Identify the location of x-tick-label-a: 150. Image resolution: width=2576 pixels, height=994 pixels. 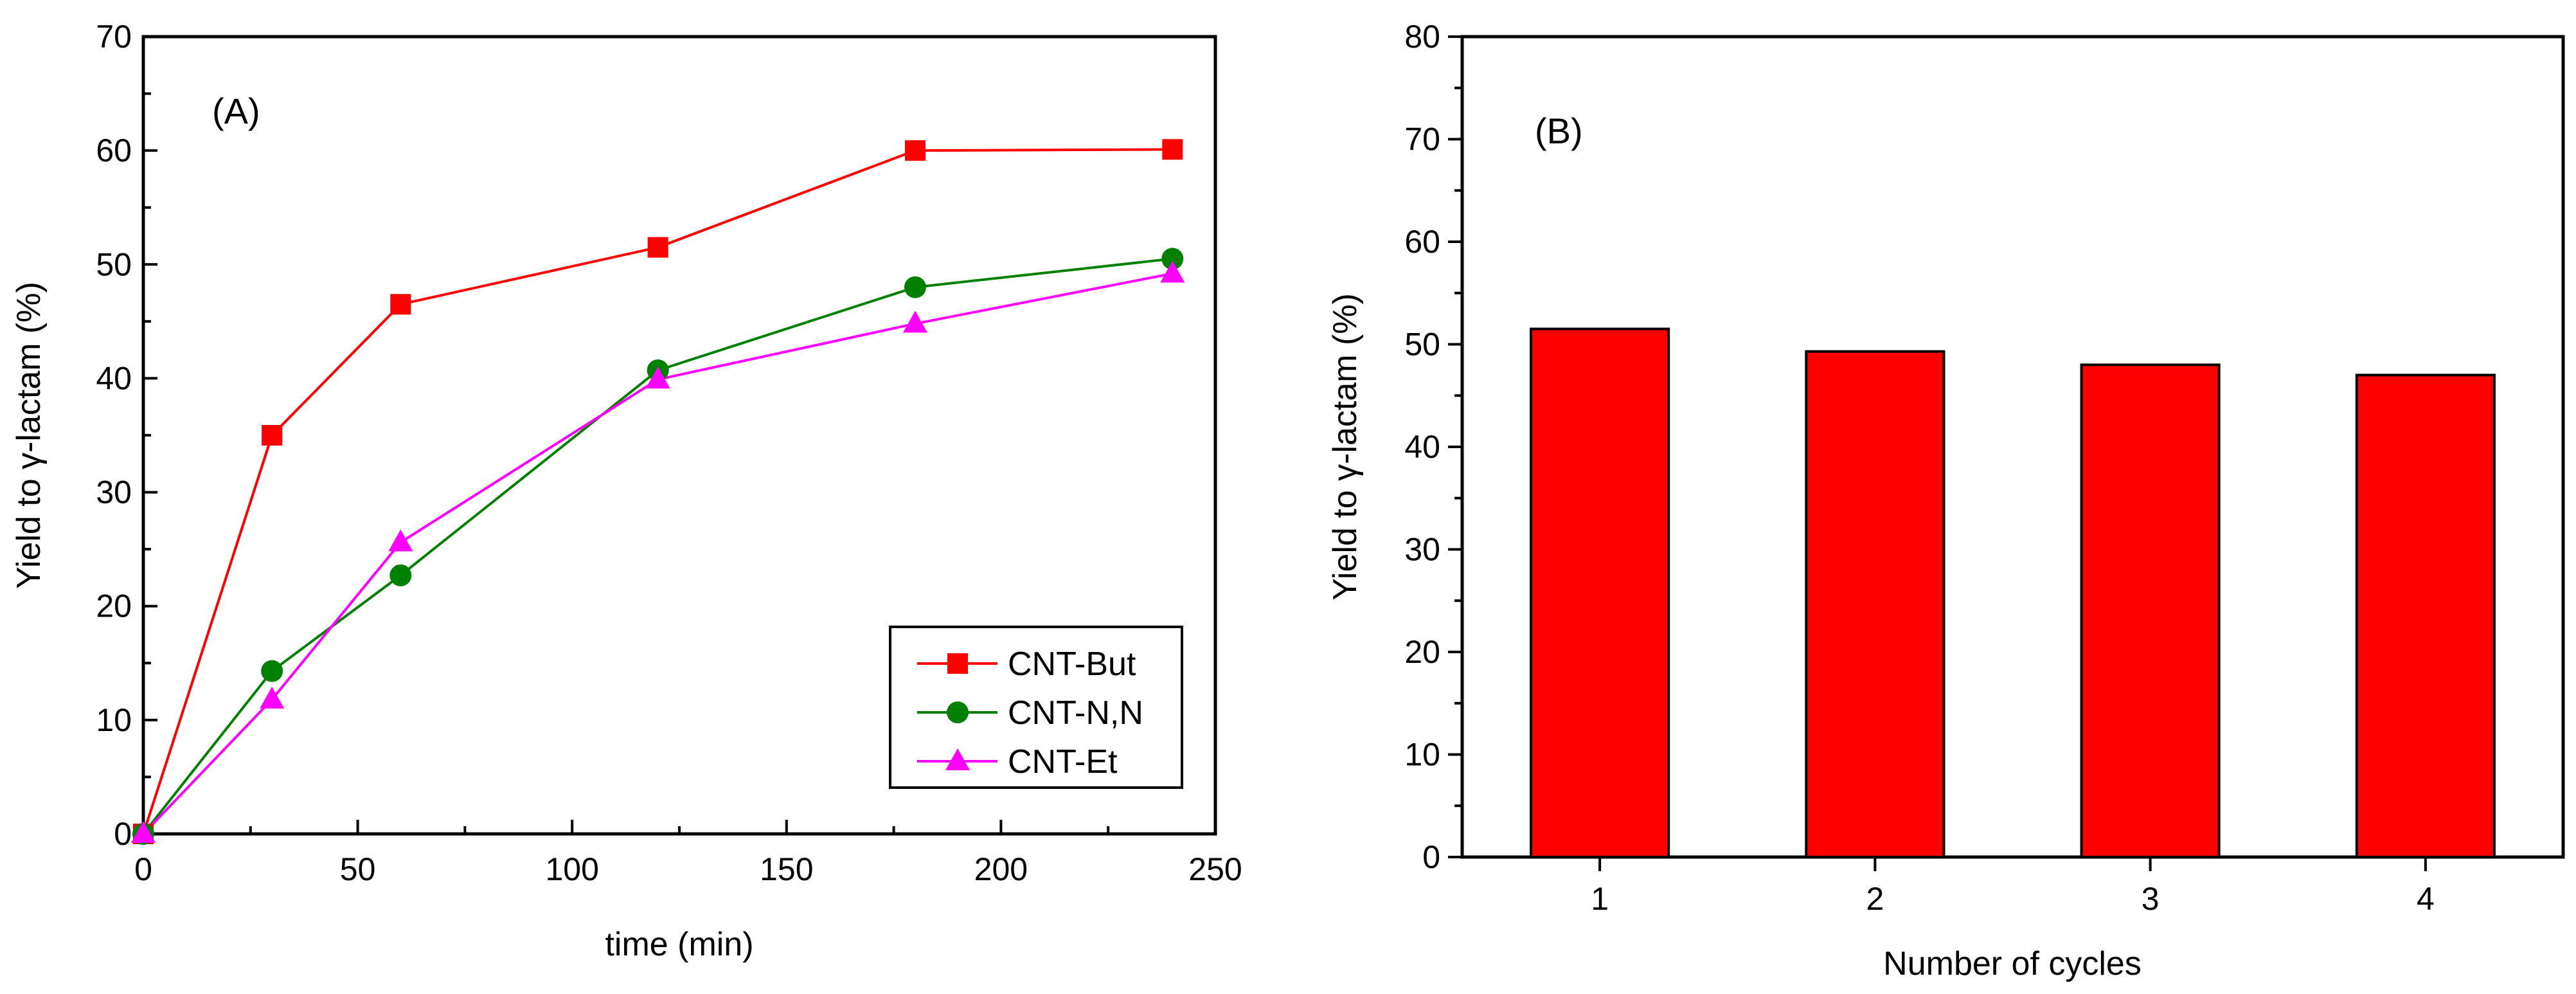
(786, 869).